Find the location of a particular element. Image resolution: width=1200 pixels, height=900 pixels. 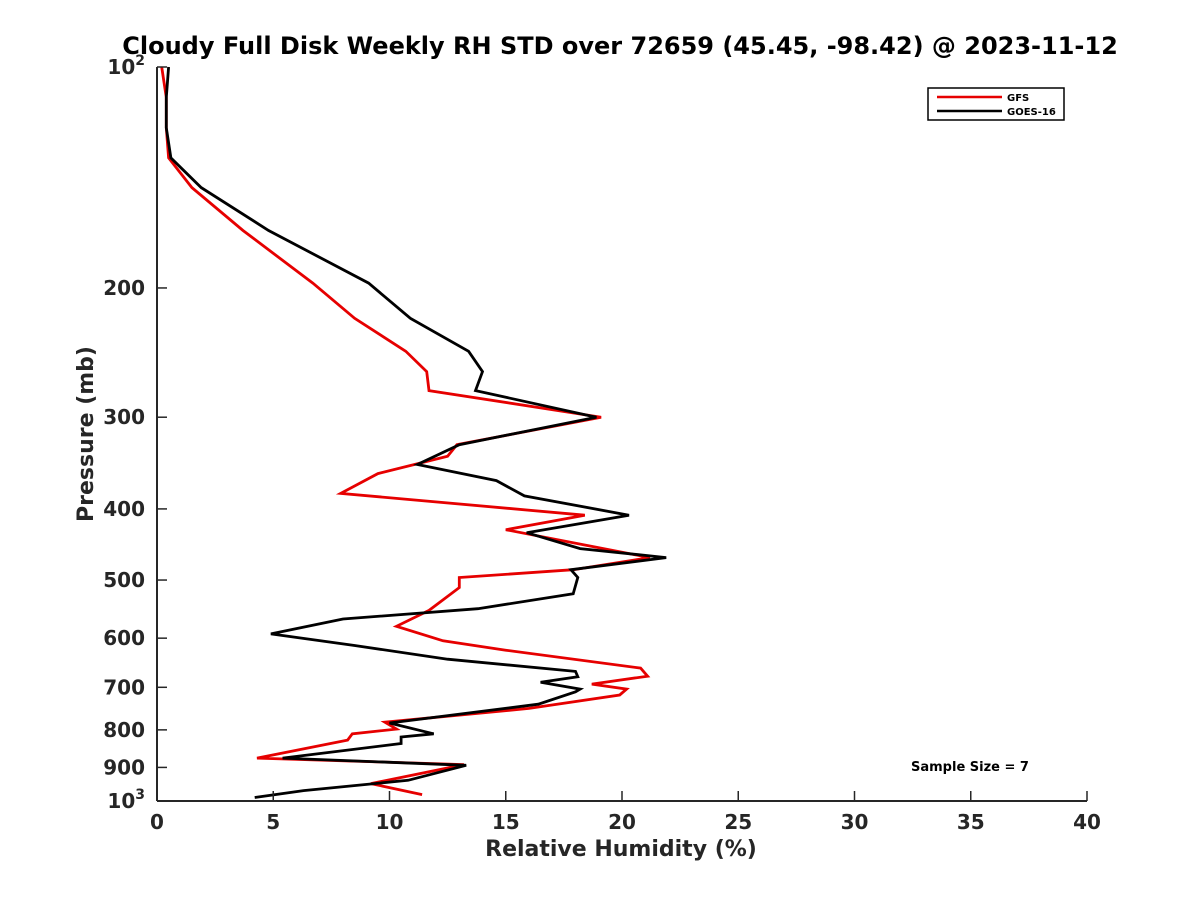

y-tick-label: 10³ is located at coordinates (126, 800).